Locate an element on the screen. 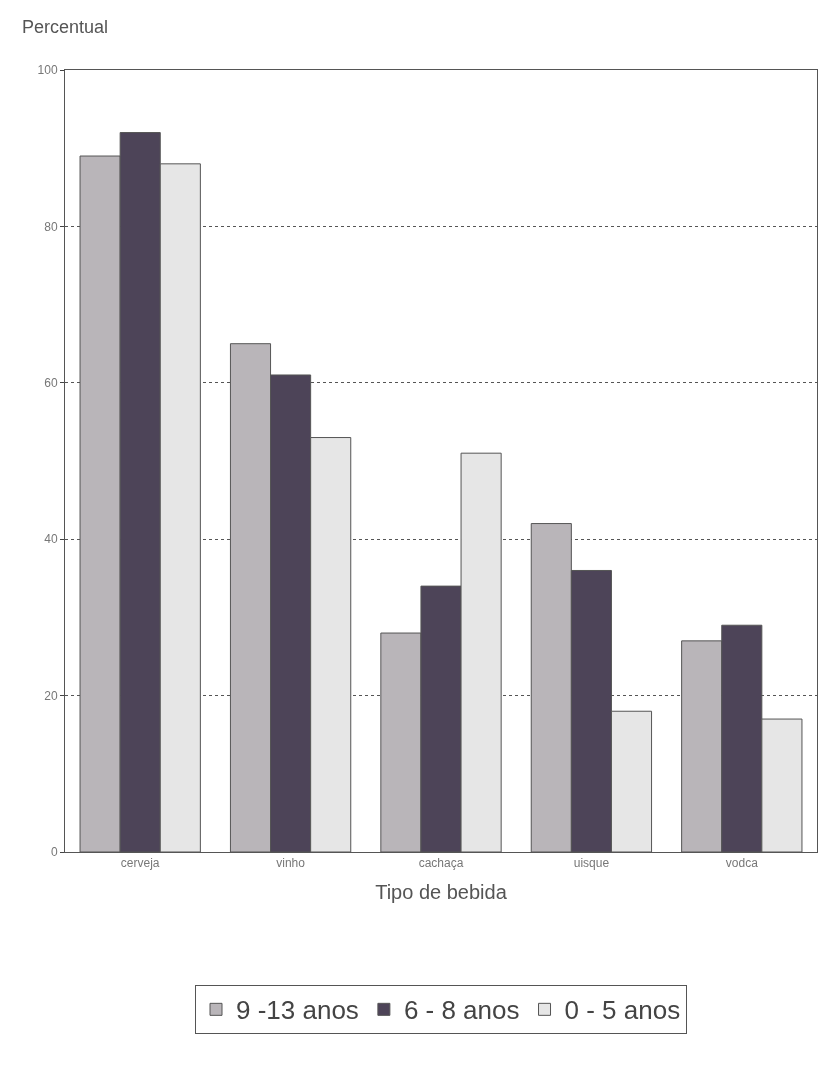 The height and width of the screenshot is (1082, 827). y-tick-label: 40 is located at coordinates (51, 539).